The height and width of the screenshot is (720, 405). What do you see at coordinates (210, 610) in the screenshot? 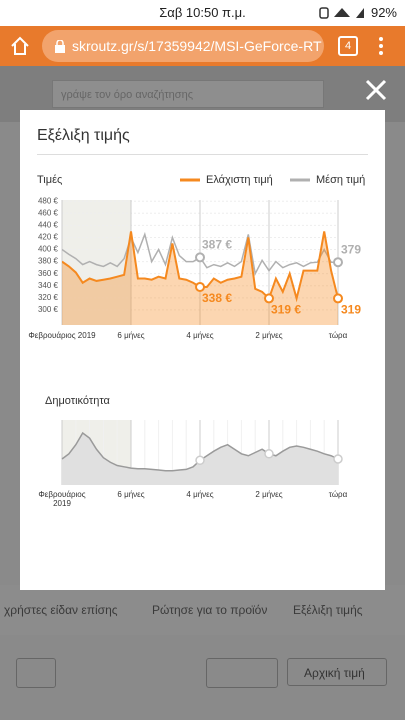
I see `tab: Ρώτησε για το προϊόν` at bounding box center [210, 610].